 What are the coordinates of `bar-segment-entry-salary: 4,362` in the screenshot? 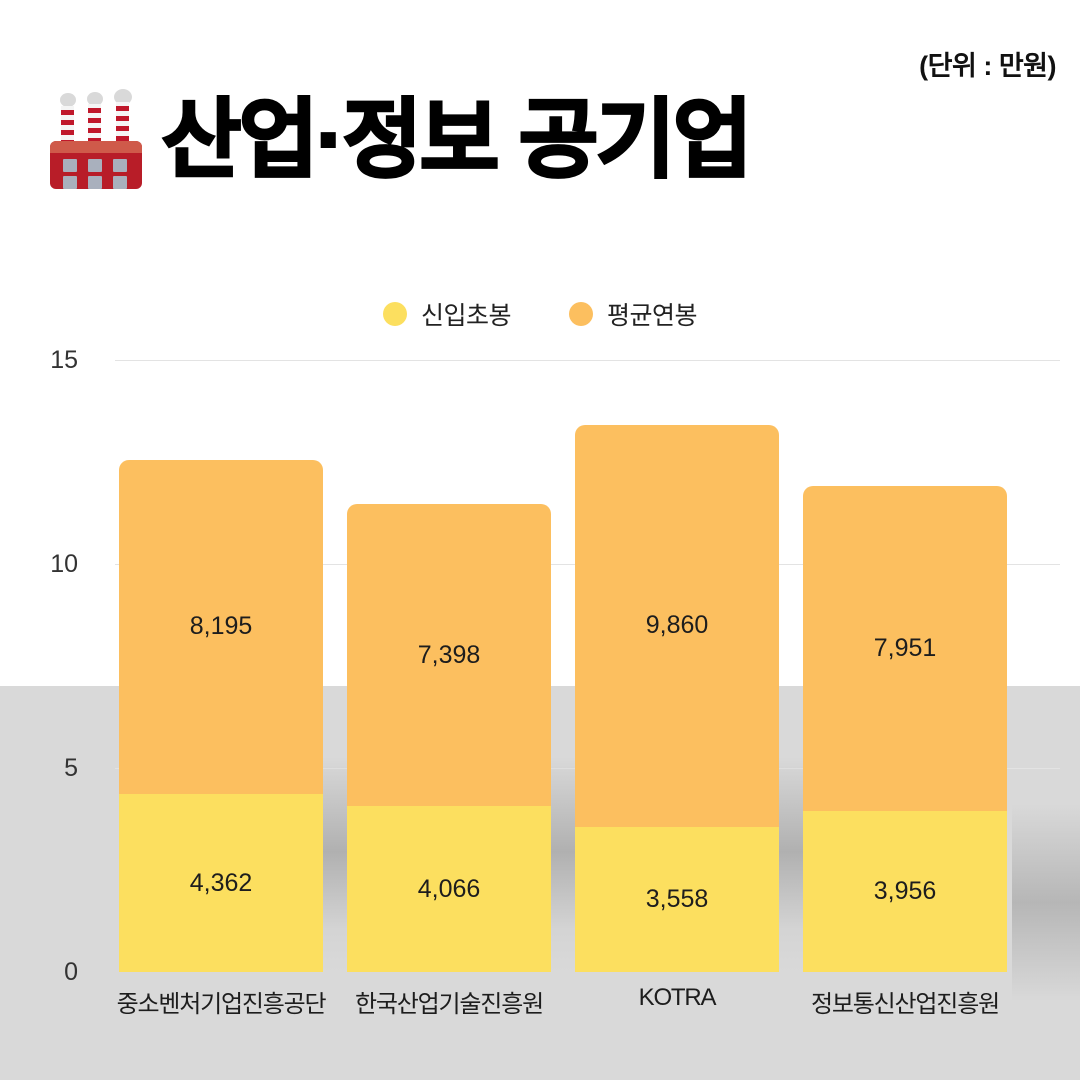 It's located at (221, 883).